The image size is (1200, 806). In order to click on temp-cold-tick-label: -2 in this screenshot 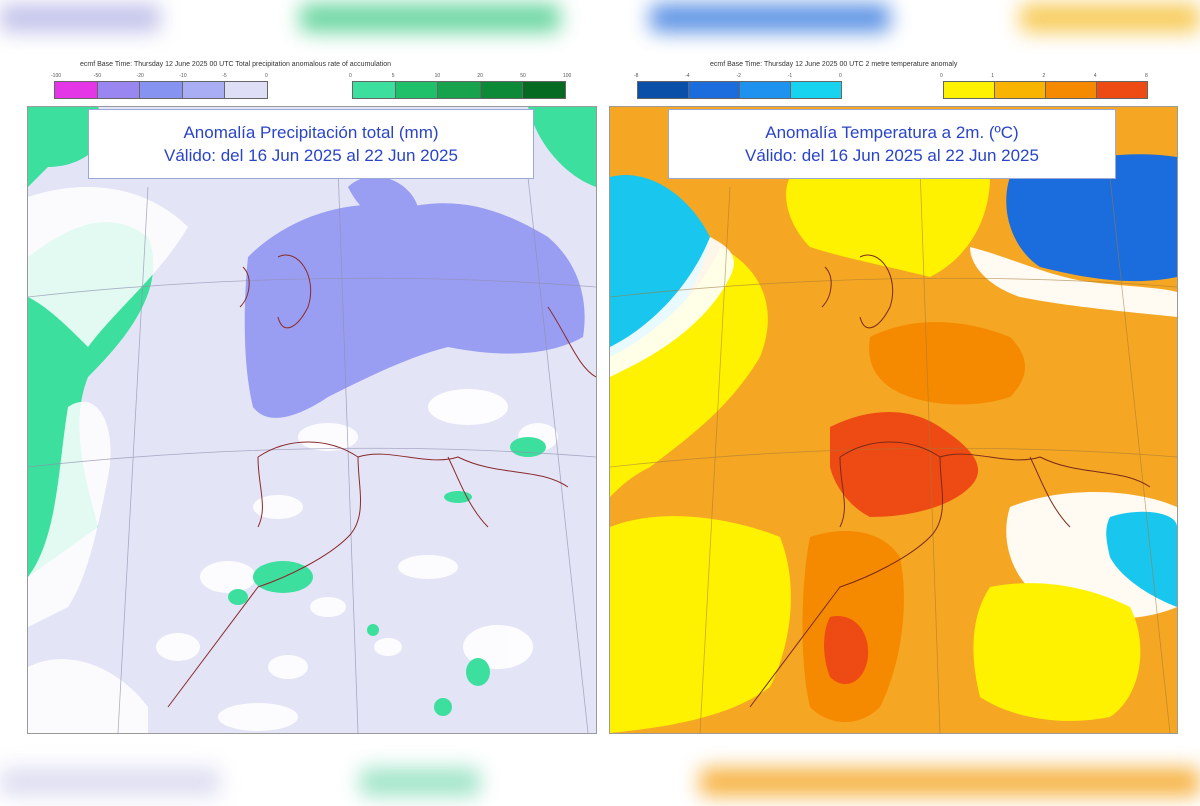, I will do `click(738, 76)`.